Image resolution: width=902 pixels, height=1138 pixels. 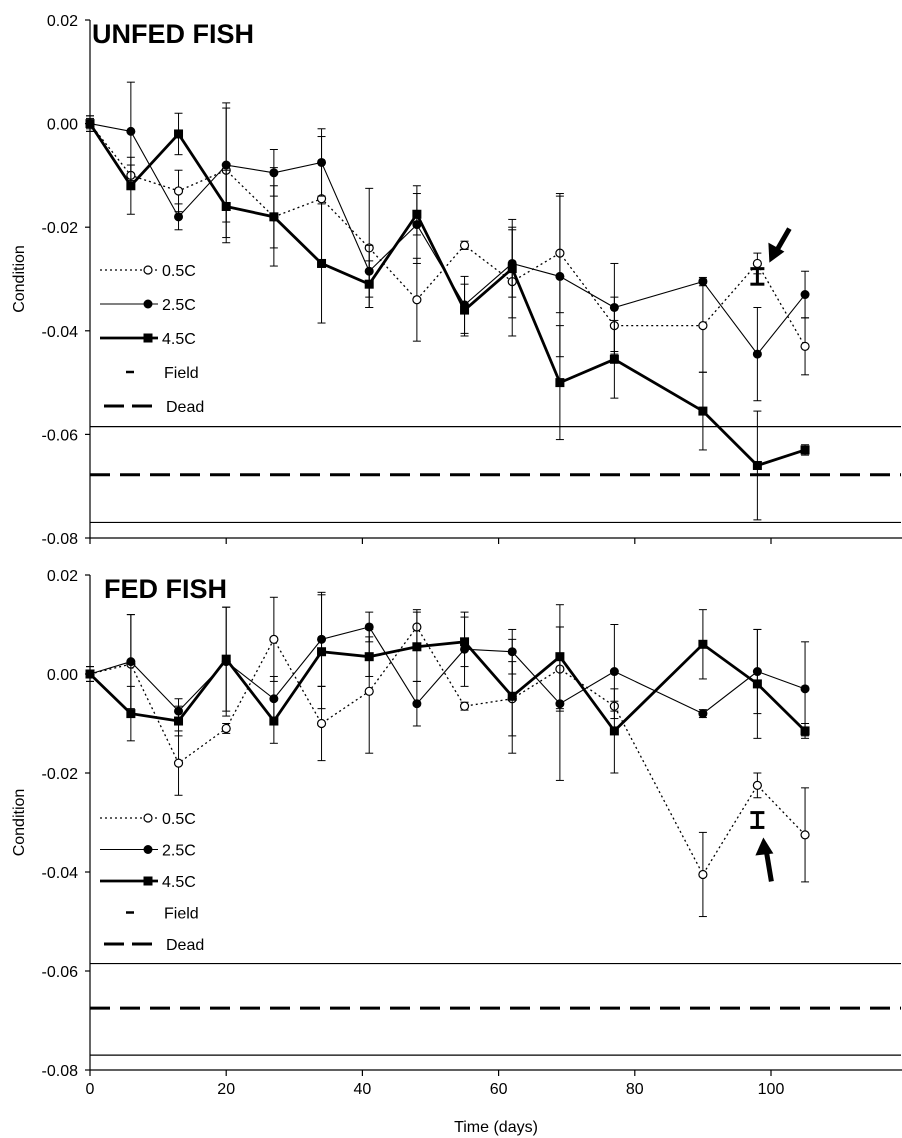 I want to click on y-tick-label: 0.02, so click(x=62, y=21).